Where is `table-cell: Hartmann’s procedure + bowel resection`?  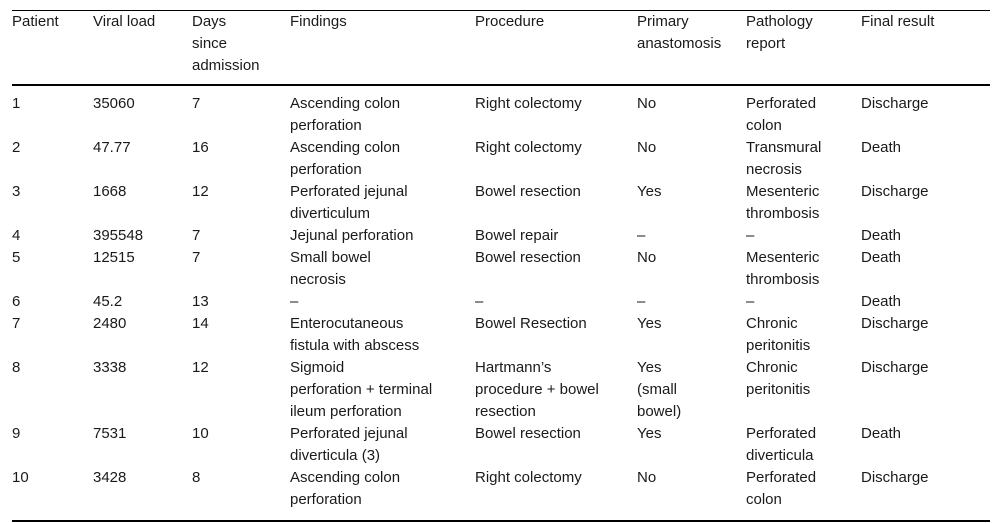
table-cell: Hartmann’s procedure + bowel resection is located at coordinates (537, 389).